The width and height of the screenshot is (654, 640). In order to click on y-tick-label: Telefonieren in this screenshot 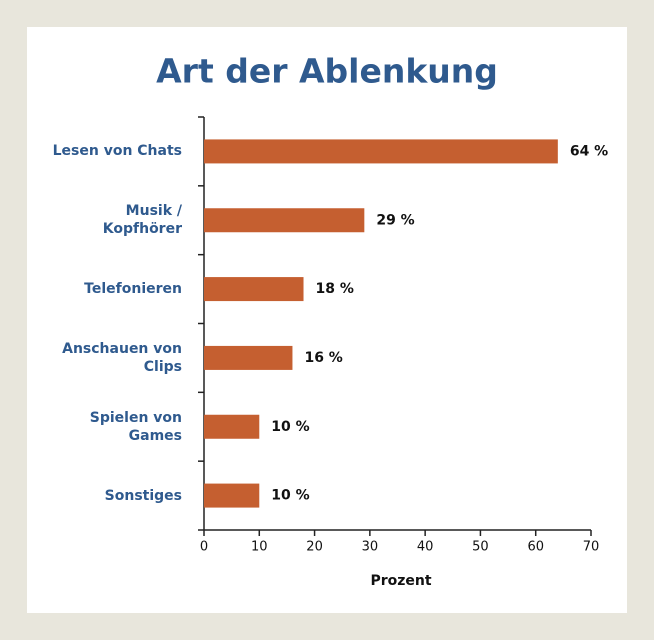, I will do `click(133, 289)`.